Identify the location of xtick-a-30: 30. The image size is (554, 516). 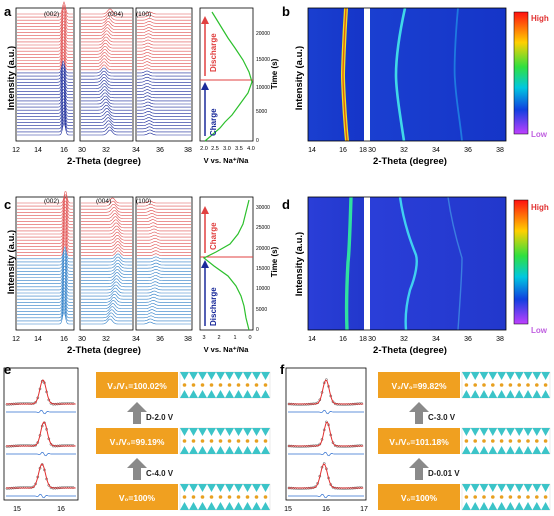
(82, 150).